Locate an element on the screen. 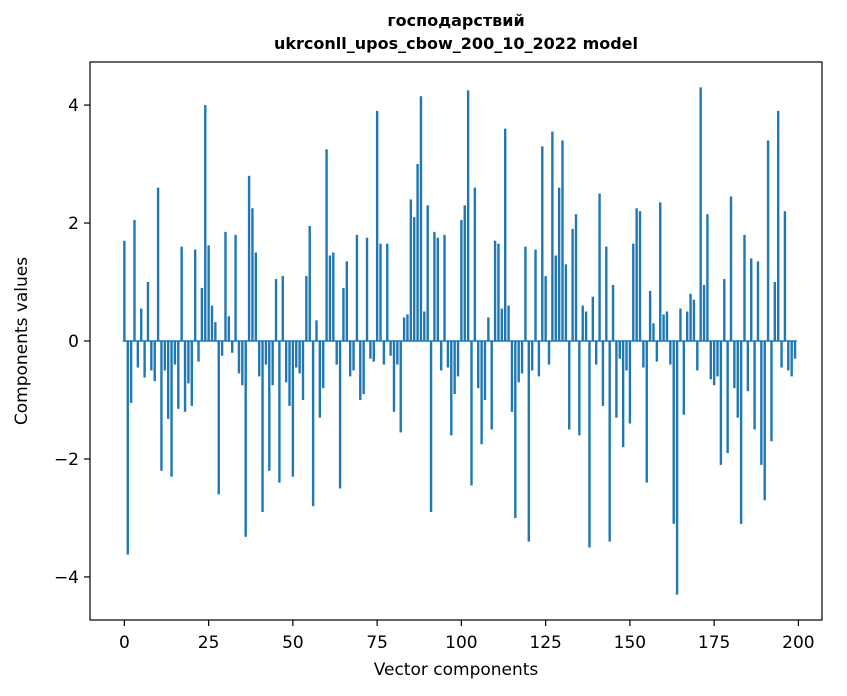  x-tick-label: 175 is located at coordinates (714, 643).